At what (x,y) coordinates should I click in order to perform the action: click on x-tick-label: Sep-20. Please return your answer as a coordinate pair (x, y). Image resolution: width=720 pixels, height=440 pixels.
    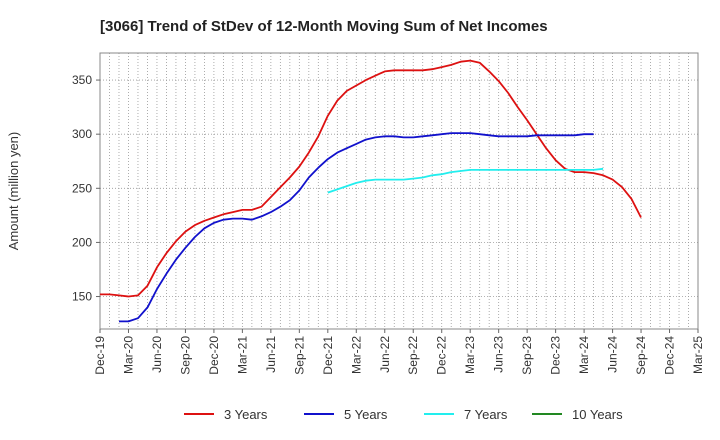
    Looking at the image, I should click on (185, 355).